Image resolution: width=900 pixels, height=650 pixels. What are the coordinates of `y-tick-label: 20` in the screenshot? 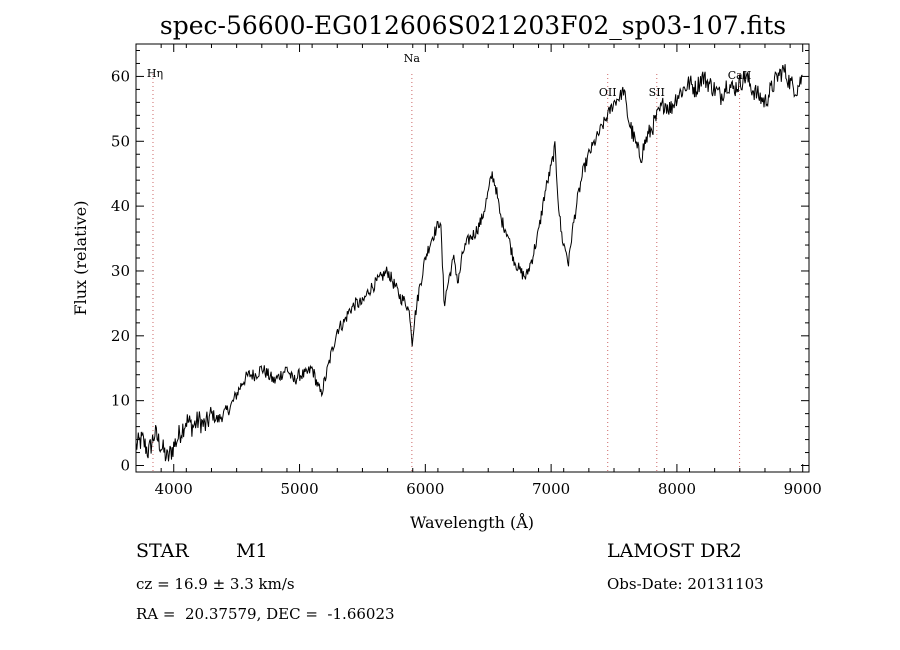 It's located at (120, 336).